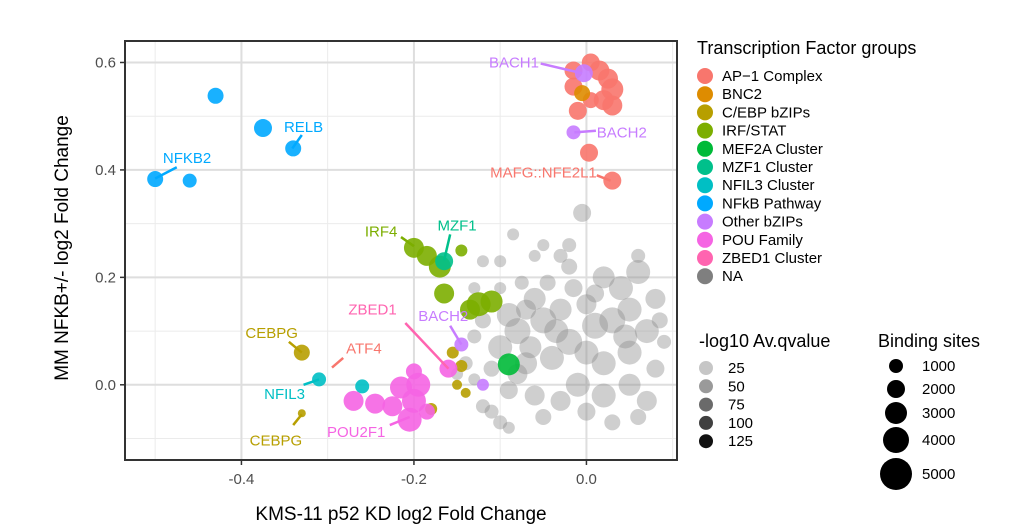  What do you see at coordinates (938, 474) in the screenshot?
I see `legend-size-label: 5000` at bounding box center [938, 474].